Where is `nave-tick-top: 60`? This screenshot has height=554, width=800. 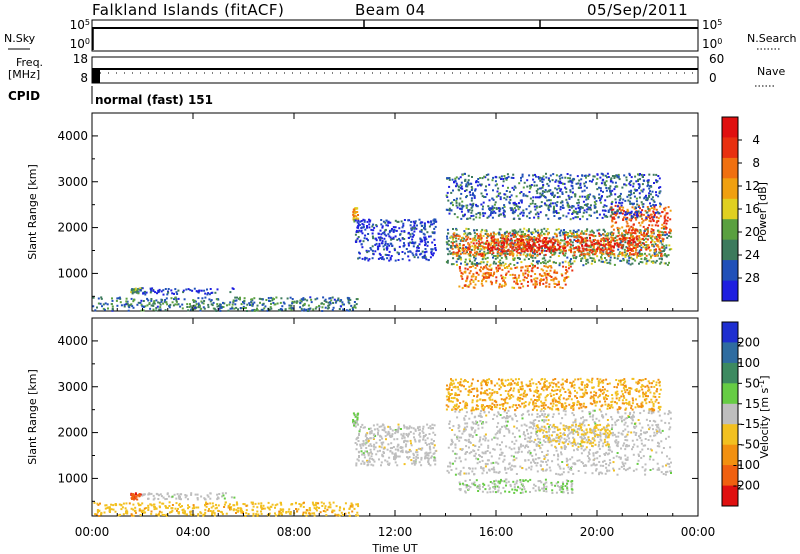
nave-tick-top: 60 is located at coordinates (716, 59).